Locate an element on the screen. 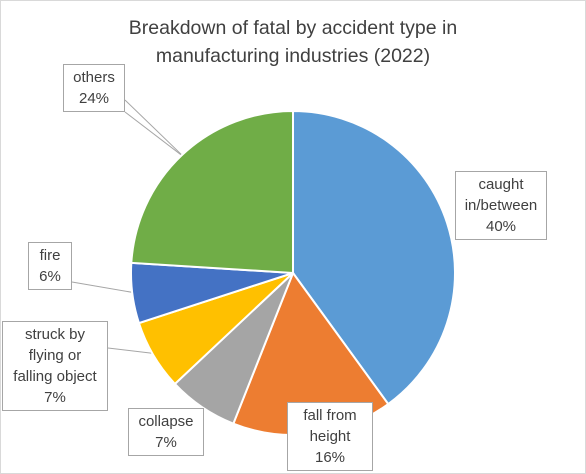 The image size is (586, 474). label-fall-from-height-line-2: height is located at coordinates (330, 436).